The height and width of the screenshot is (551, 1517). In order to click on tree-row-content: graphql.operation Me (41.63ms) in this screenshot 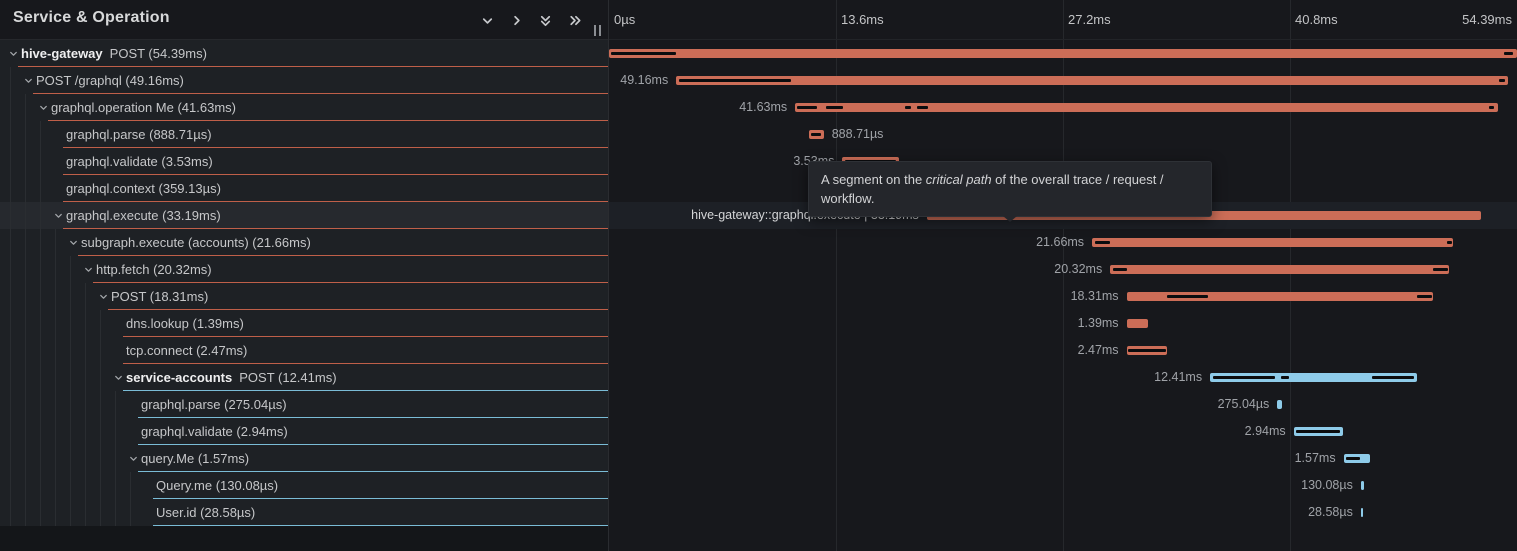, I will do `click(304, 107)`.